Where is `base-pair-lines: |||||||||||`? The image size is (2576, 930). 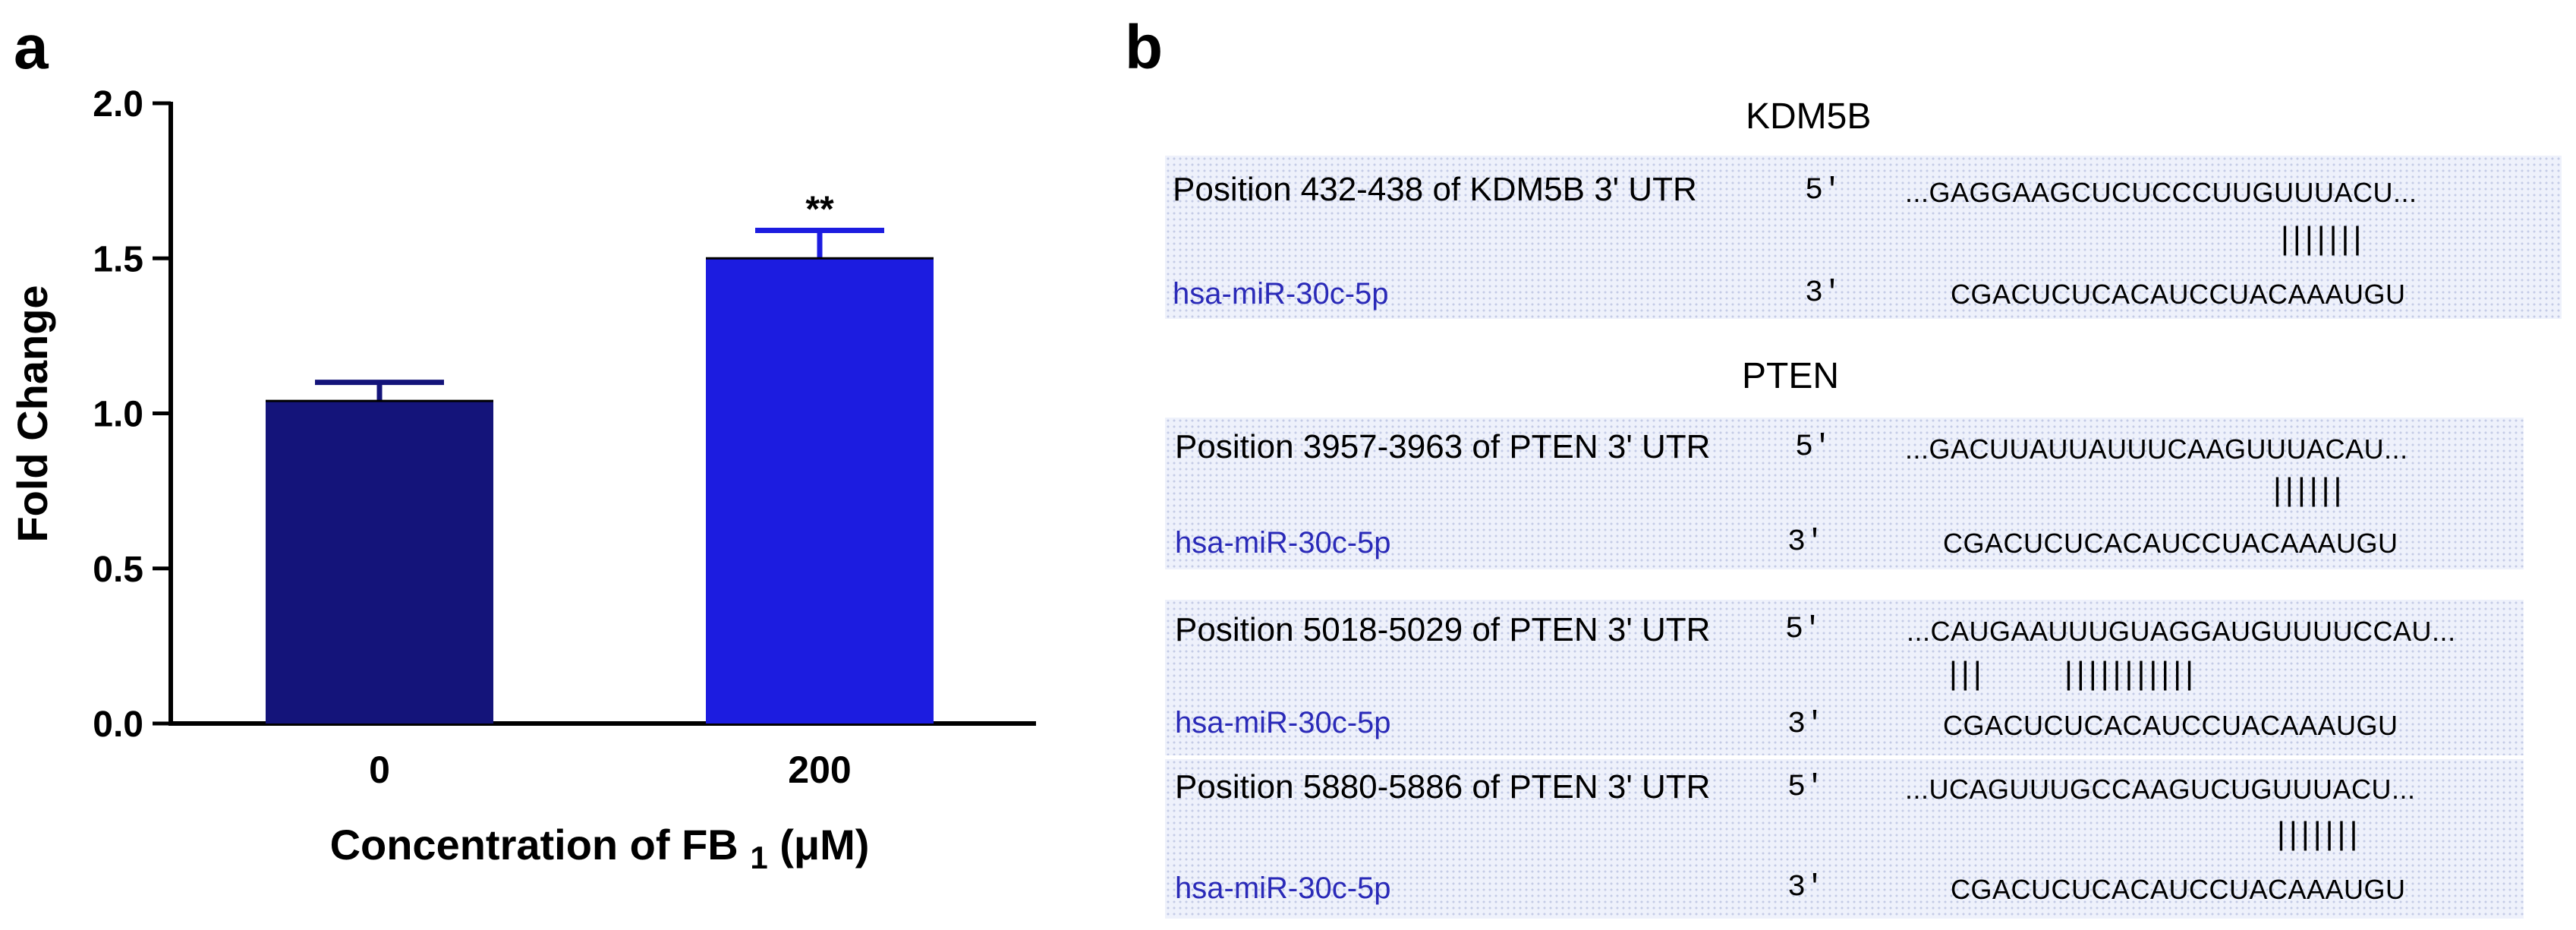
base-pair-lines: ||||||||||| is located at coordinates (2131, 673).